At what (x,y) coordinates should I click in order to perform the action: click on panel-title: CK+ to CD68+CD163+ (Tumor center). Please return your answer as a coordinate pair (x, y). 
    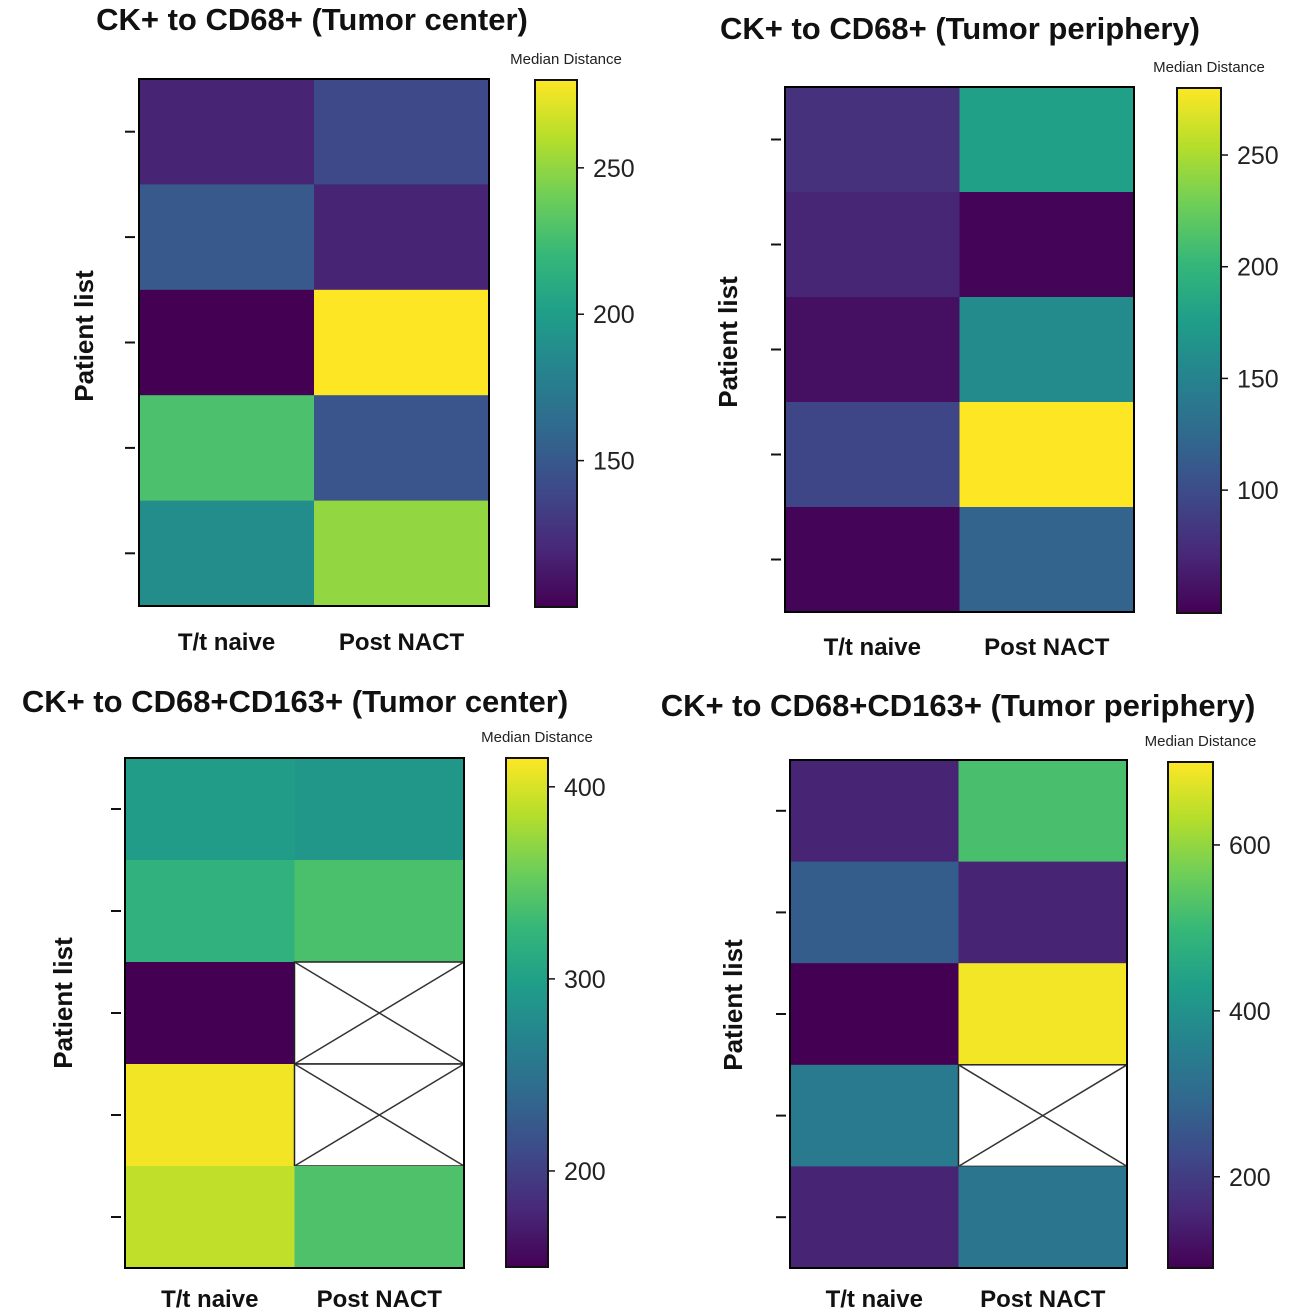
    Looking at the image, I should click on (295, 701).